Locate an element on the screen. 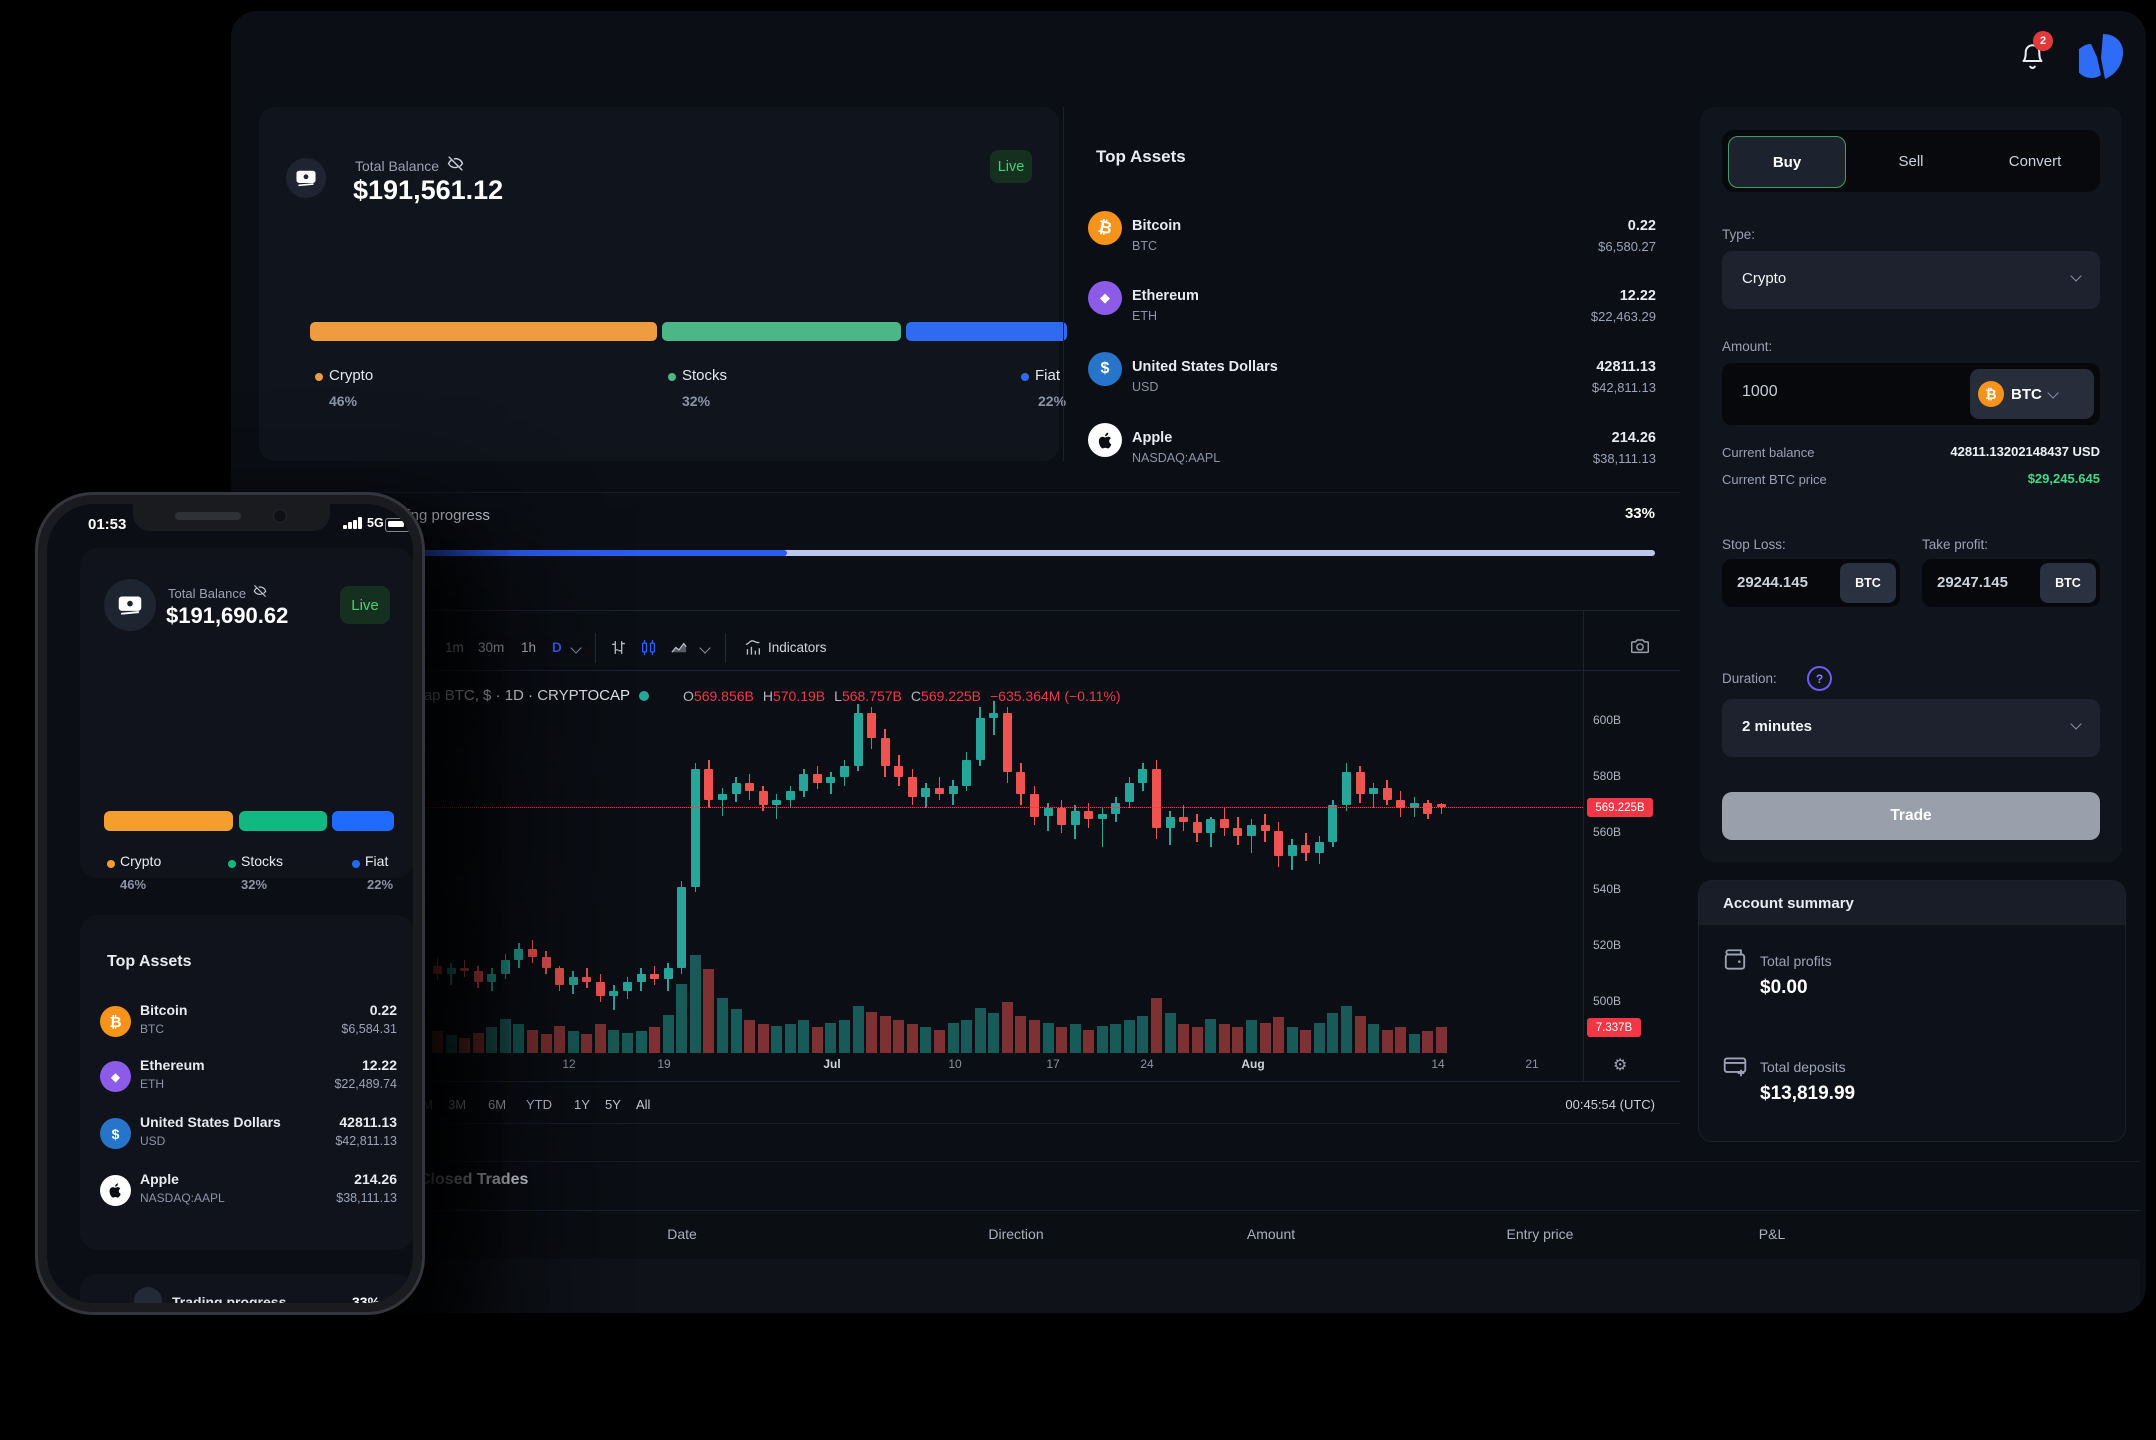 Image resolution: width=2156 pixels, height=1440 pixels. take-profit-input: 29247.145 BTC is located at coordinates (2011, 583).